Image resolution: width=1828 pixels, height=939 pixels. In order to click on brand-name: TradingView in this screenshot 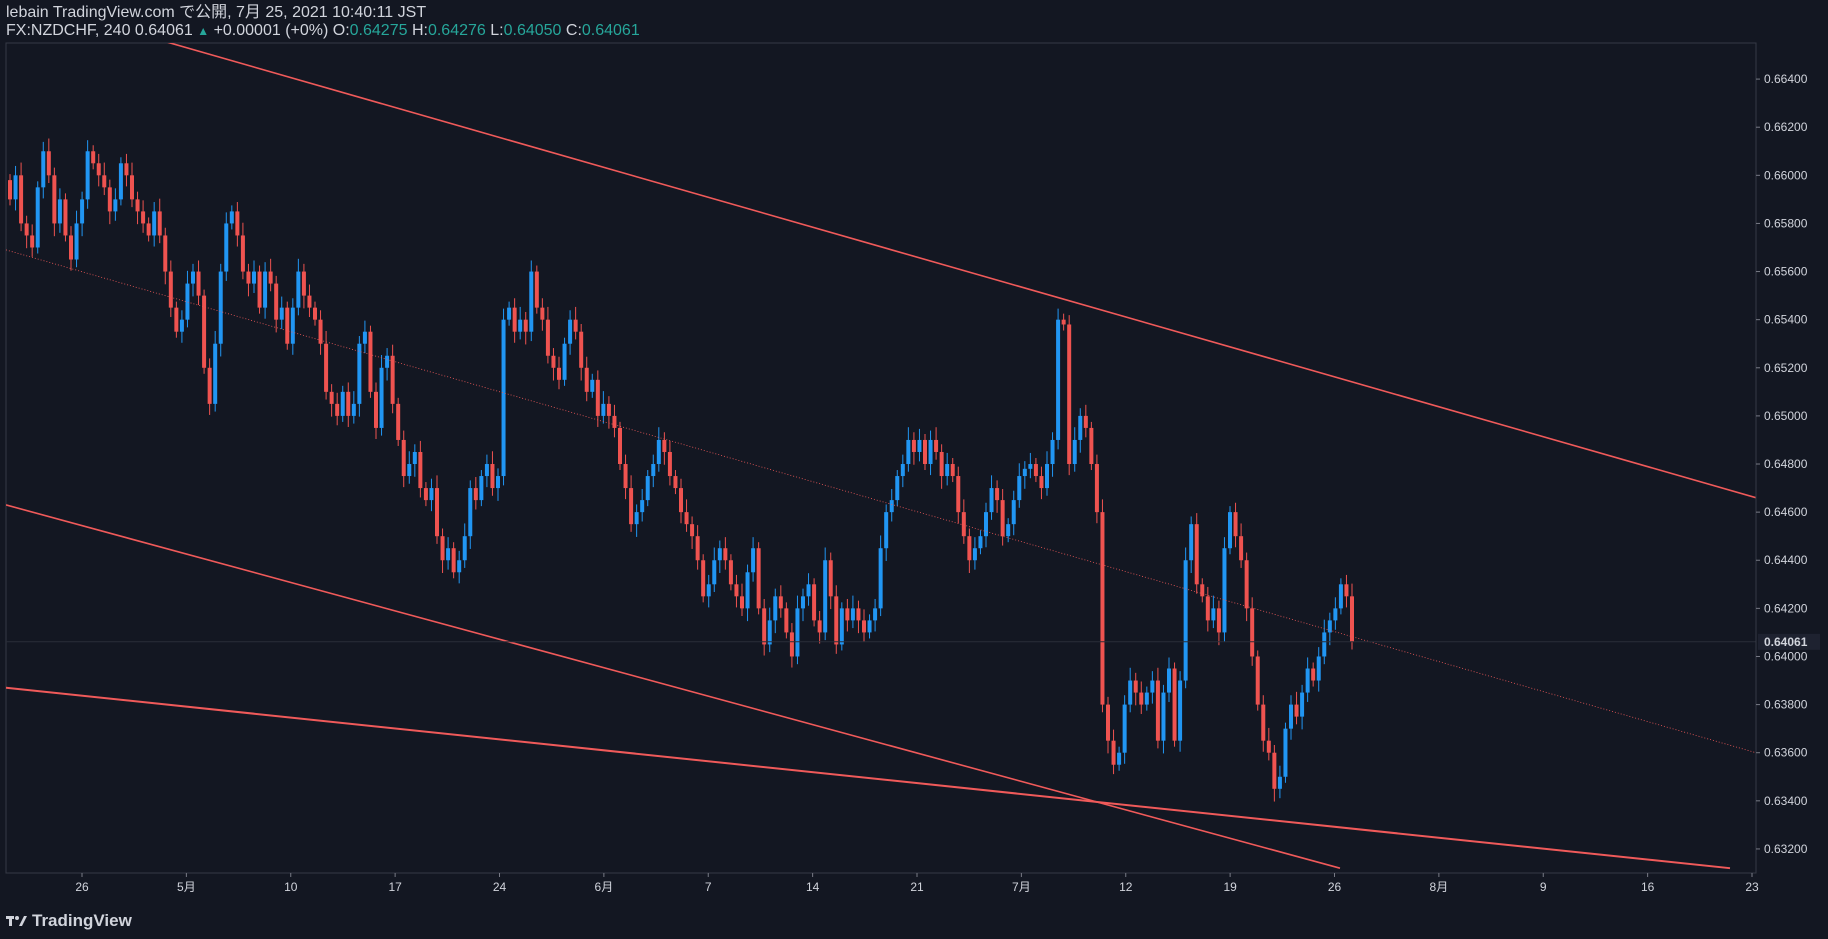, I will do `click(82, 920)`.